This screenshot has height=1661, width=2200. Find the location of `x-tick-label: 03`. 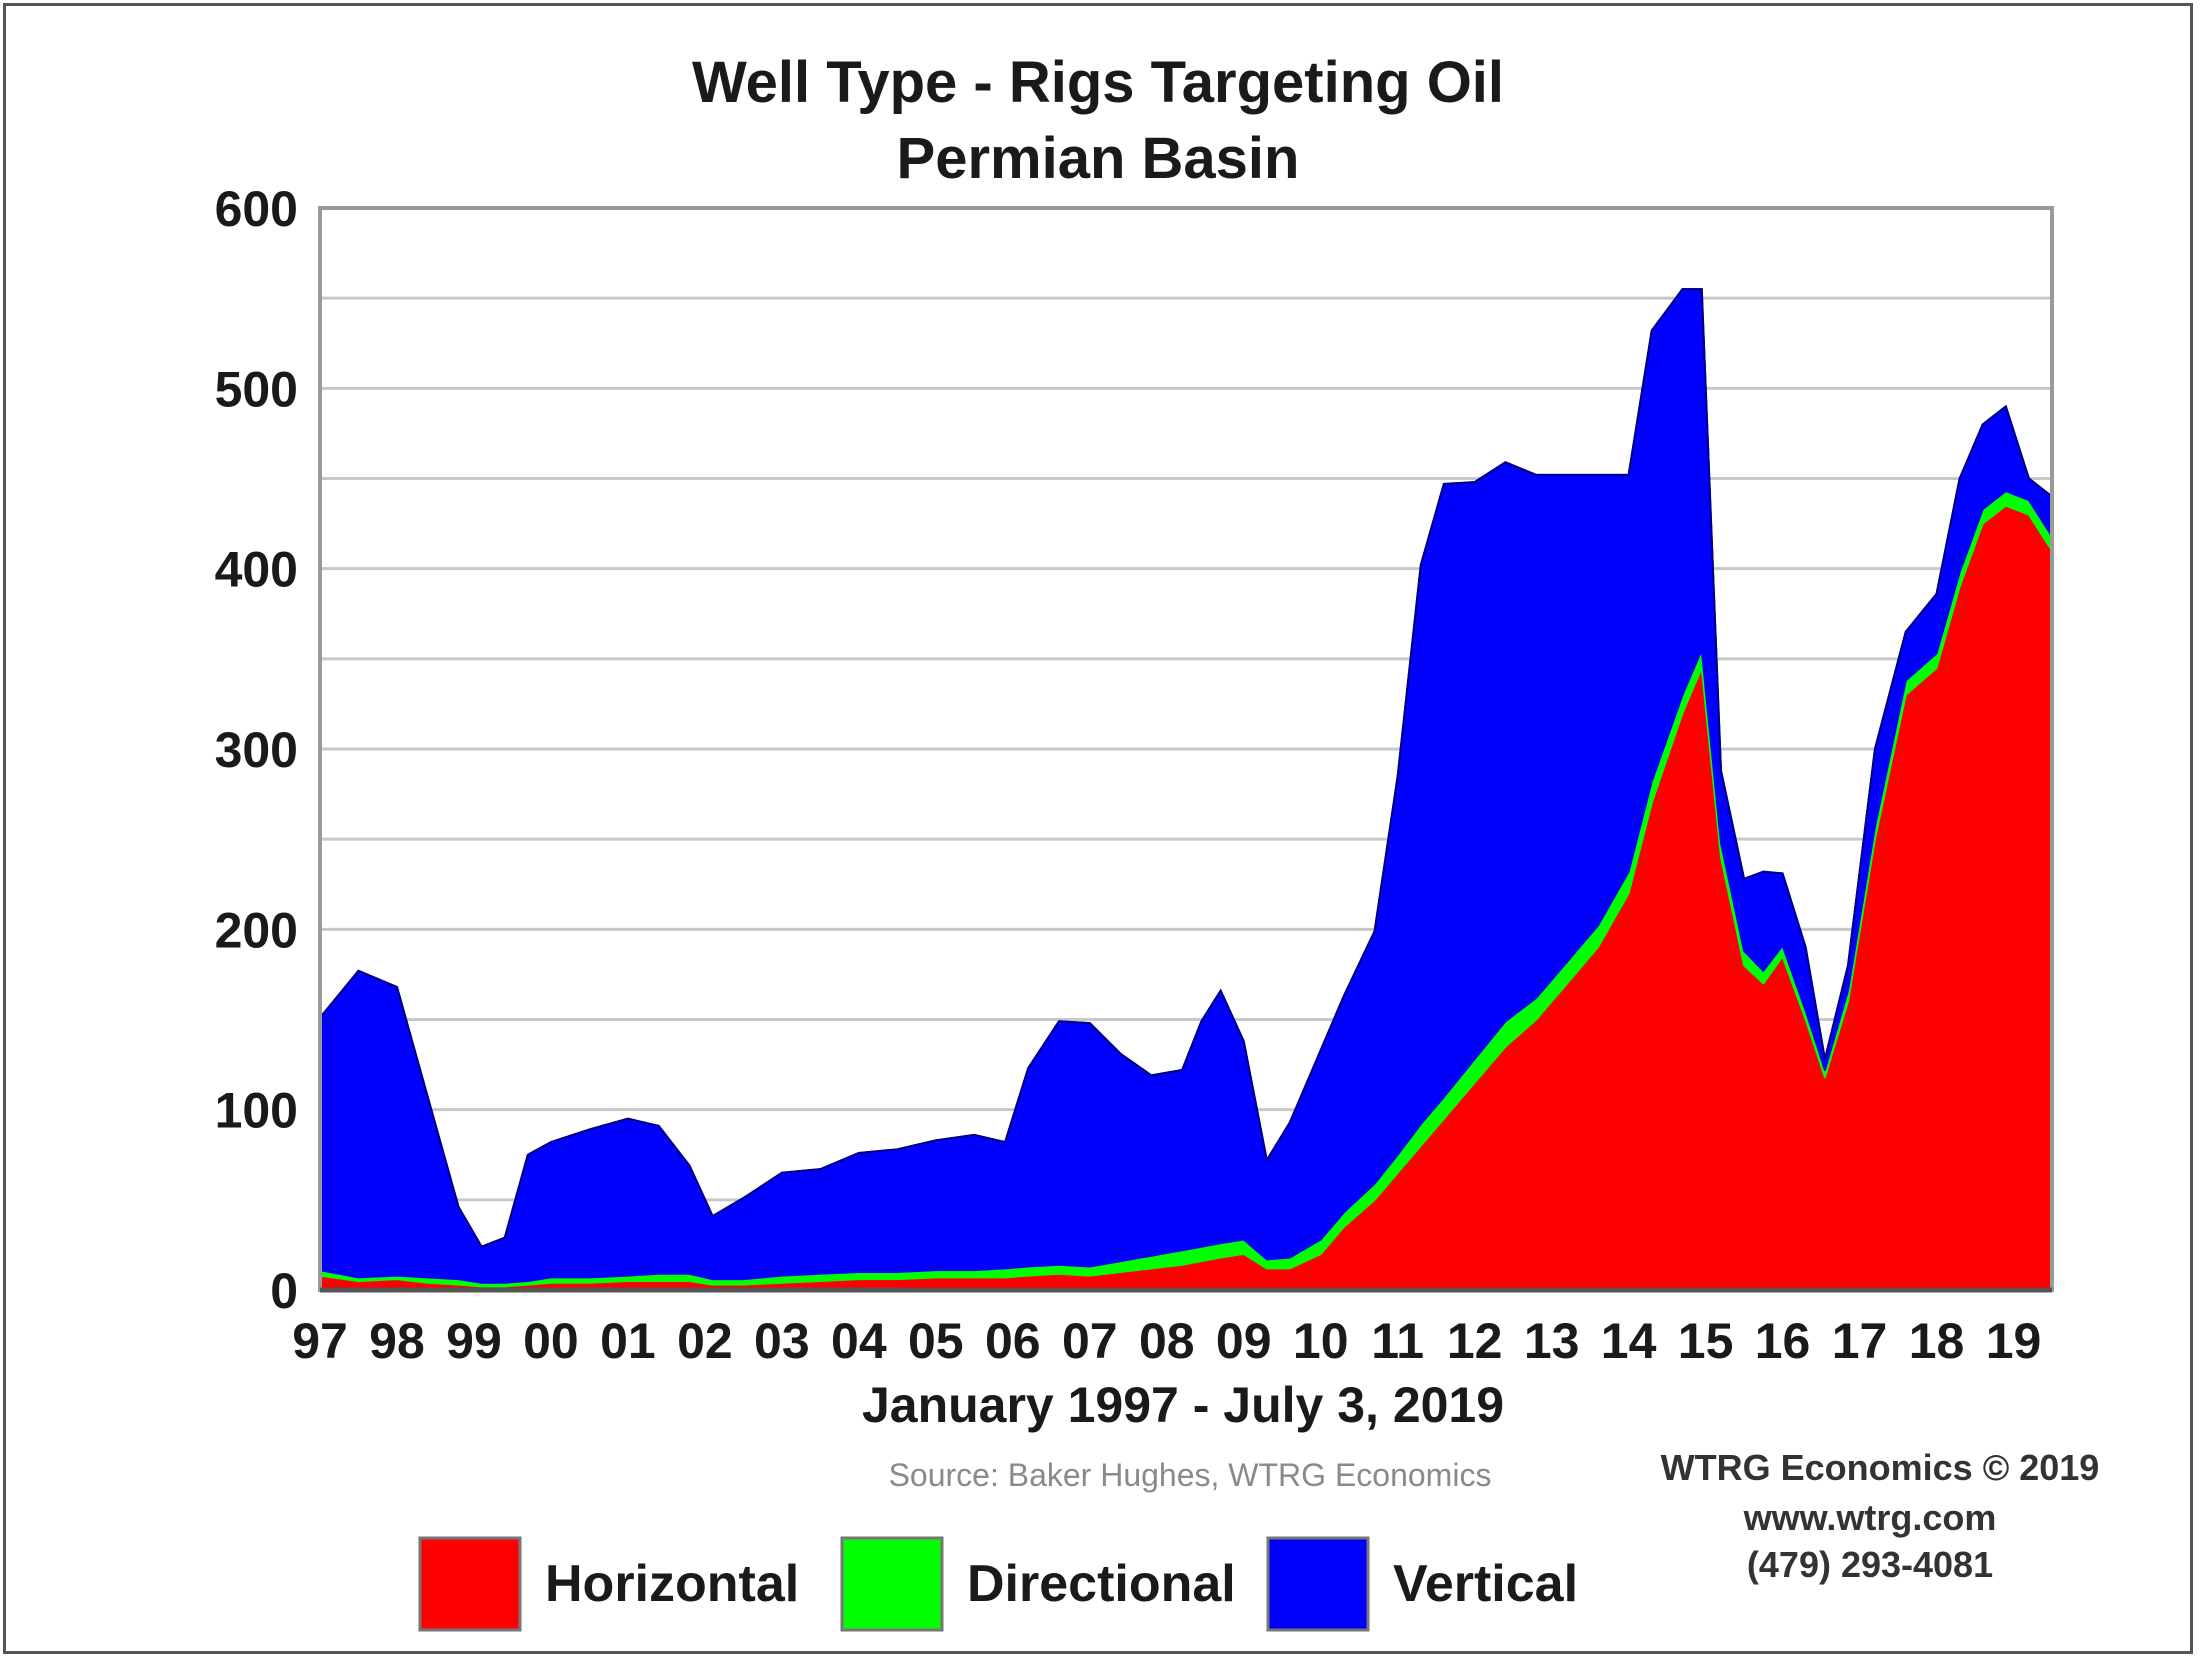

x-tick-label: 03 is located at coordinates (782, 1341).